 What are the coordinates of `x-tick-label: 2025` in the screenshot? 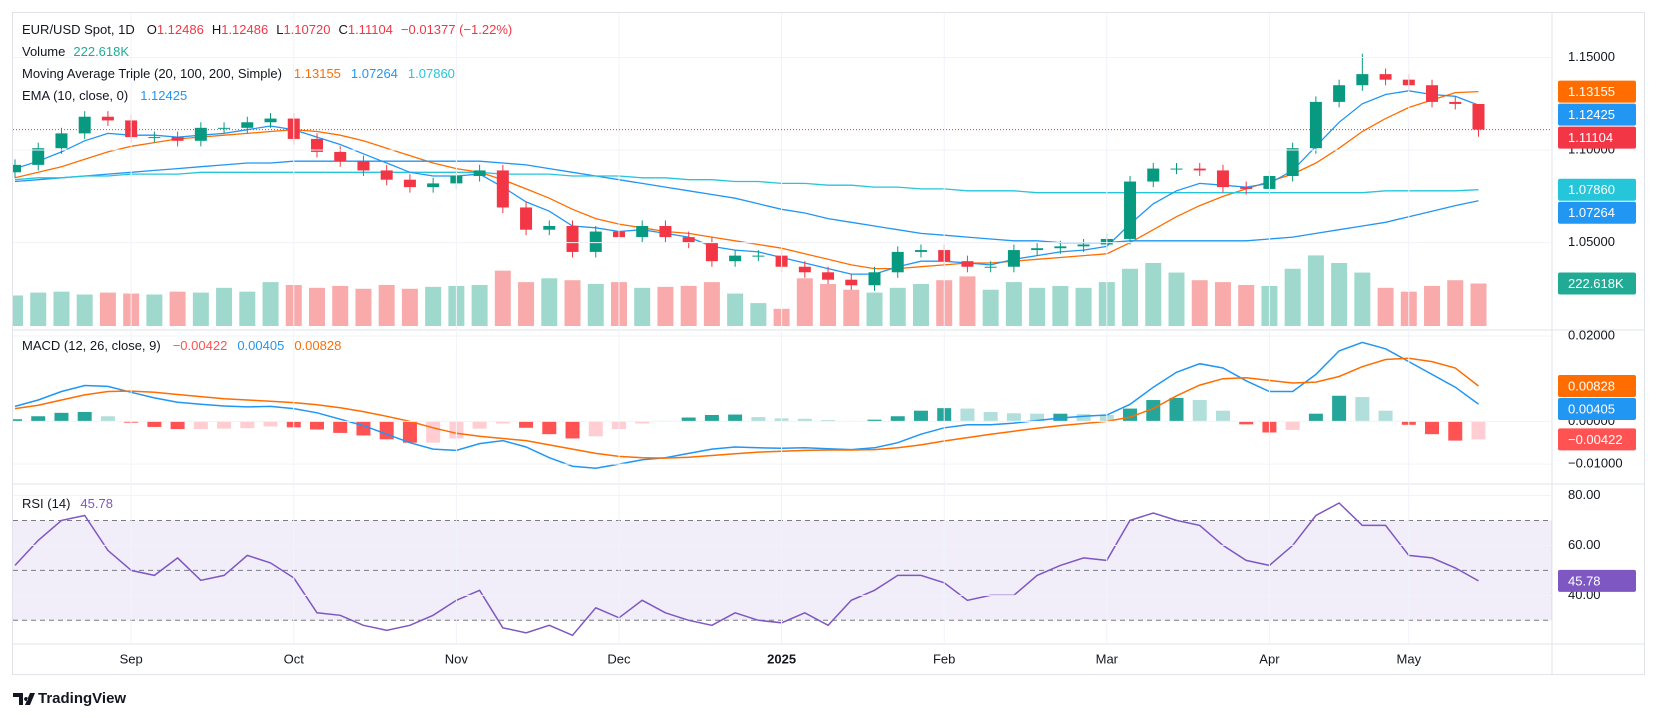 It's located at (781, 658).